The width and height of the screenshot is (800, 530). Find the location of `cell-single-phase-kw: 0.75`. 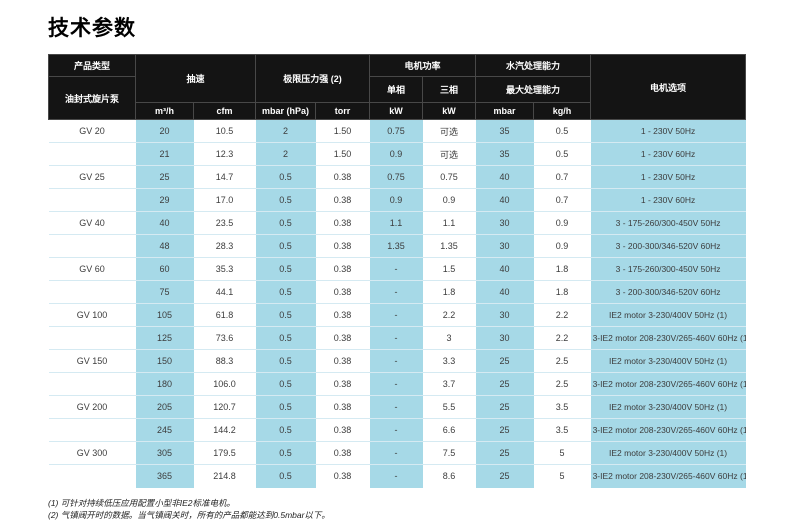

cell-single-phase-kw: 0.75 is located at coordinates (396, 131).